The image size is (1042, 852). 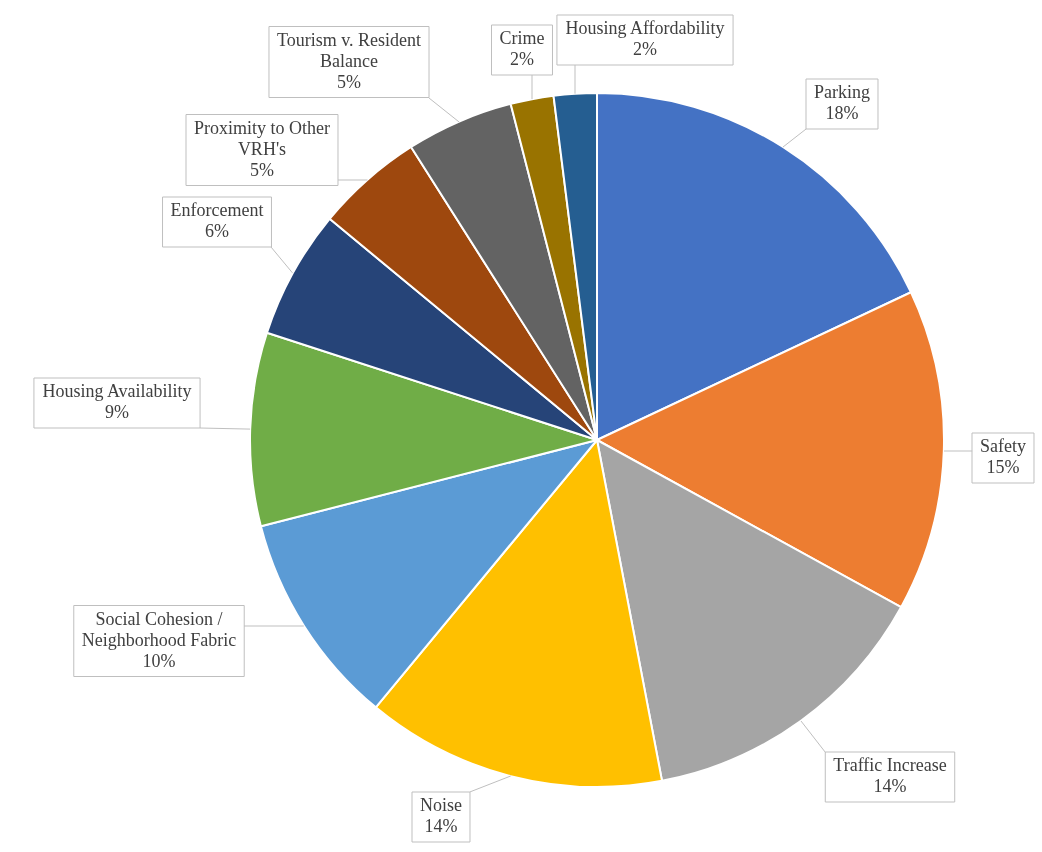 I want to click on slice-label: Crime, so click(x=522, y=38).